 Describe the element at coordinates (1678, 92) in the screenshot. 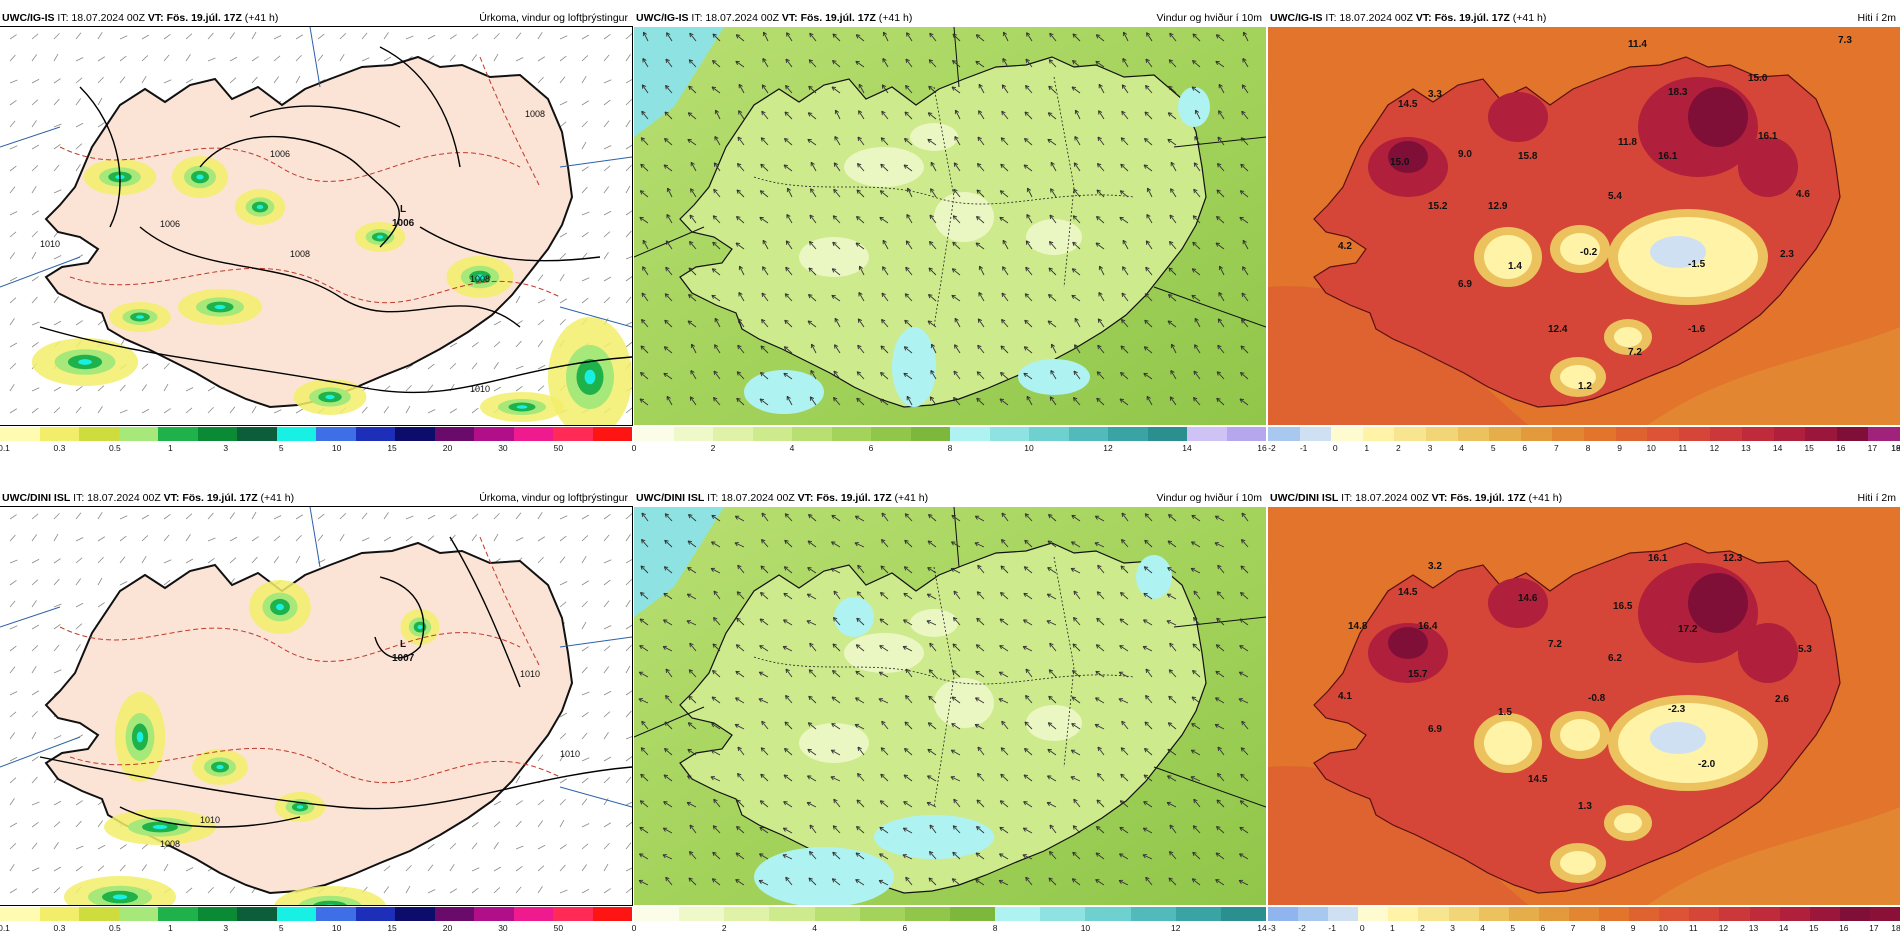

I see `temperature-label: 18.3` at that location.